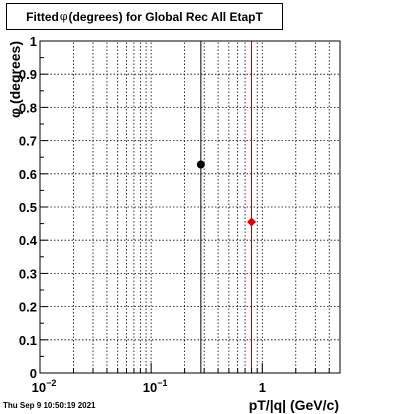 The height and width of the screenshot is (414, 400). I want to click on x-tick-label: 10⁻¹, so click(155, 386).